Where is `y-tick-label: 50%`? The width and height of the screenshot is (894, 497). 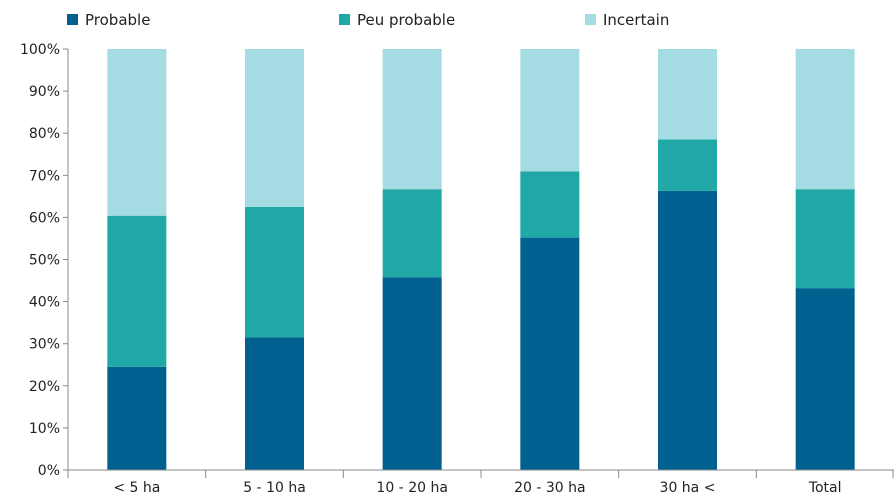
y-tick-label: 50% is located at coordinates (44, 261).